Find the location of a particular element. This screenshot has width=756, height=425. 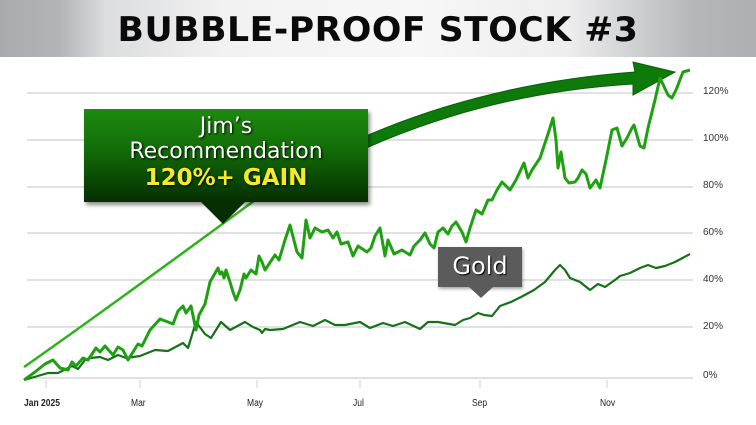

callout-pointer is located at coordinates (223, 213).